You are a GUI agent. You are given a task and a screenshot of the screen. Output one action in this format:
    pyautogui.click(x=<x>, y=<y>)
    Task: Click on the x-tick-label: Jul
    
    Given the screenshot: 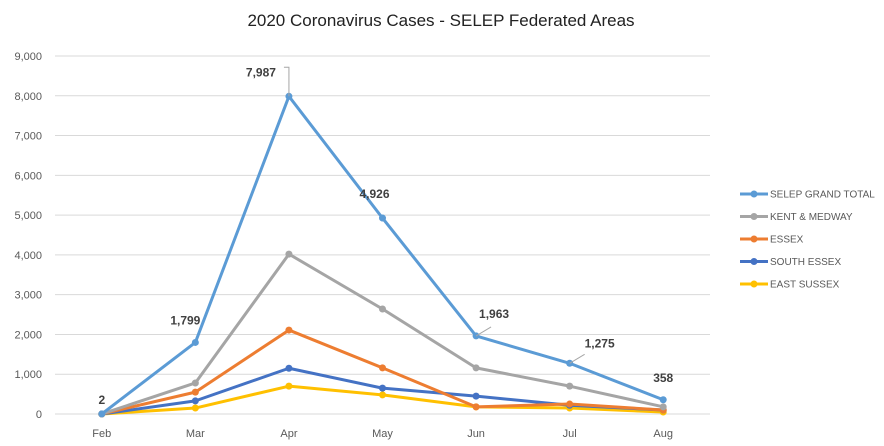 What is the action you would take?
    pyautogui.click(x=570, y=434)
    